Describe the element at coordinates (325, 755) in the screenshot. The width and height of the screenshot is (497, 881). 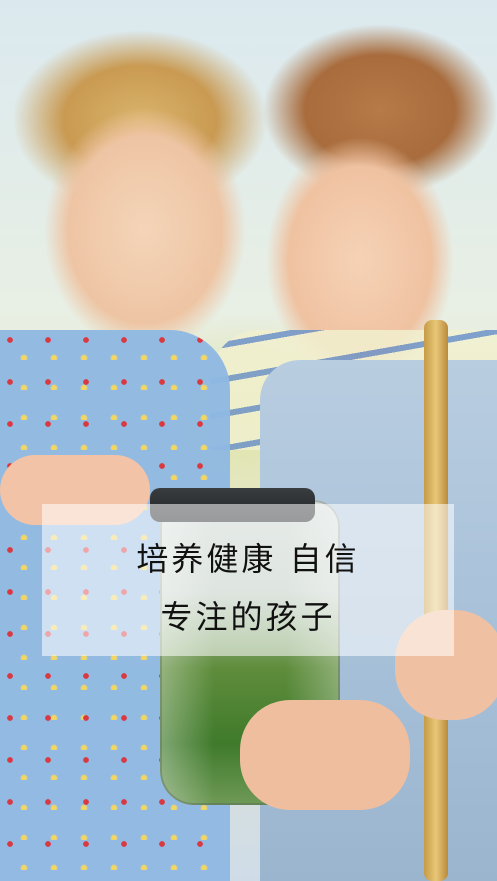
I see `photo-hand-bottom` at that location.